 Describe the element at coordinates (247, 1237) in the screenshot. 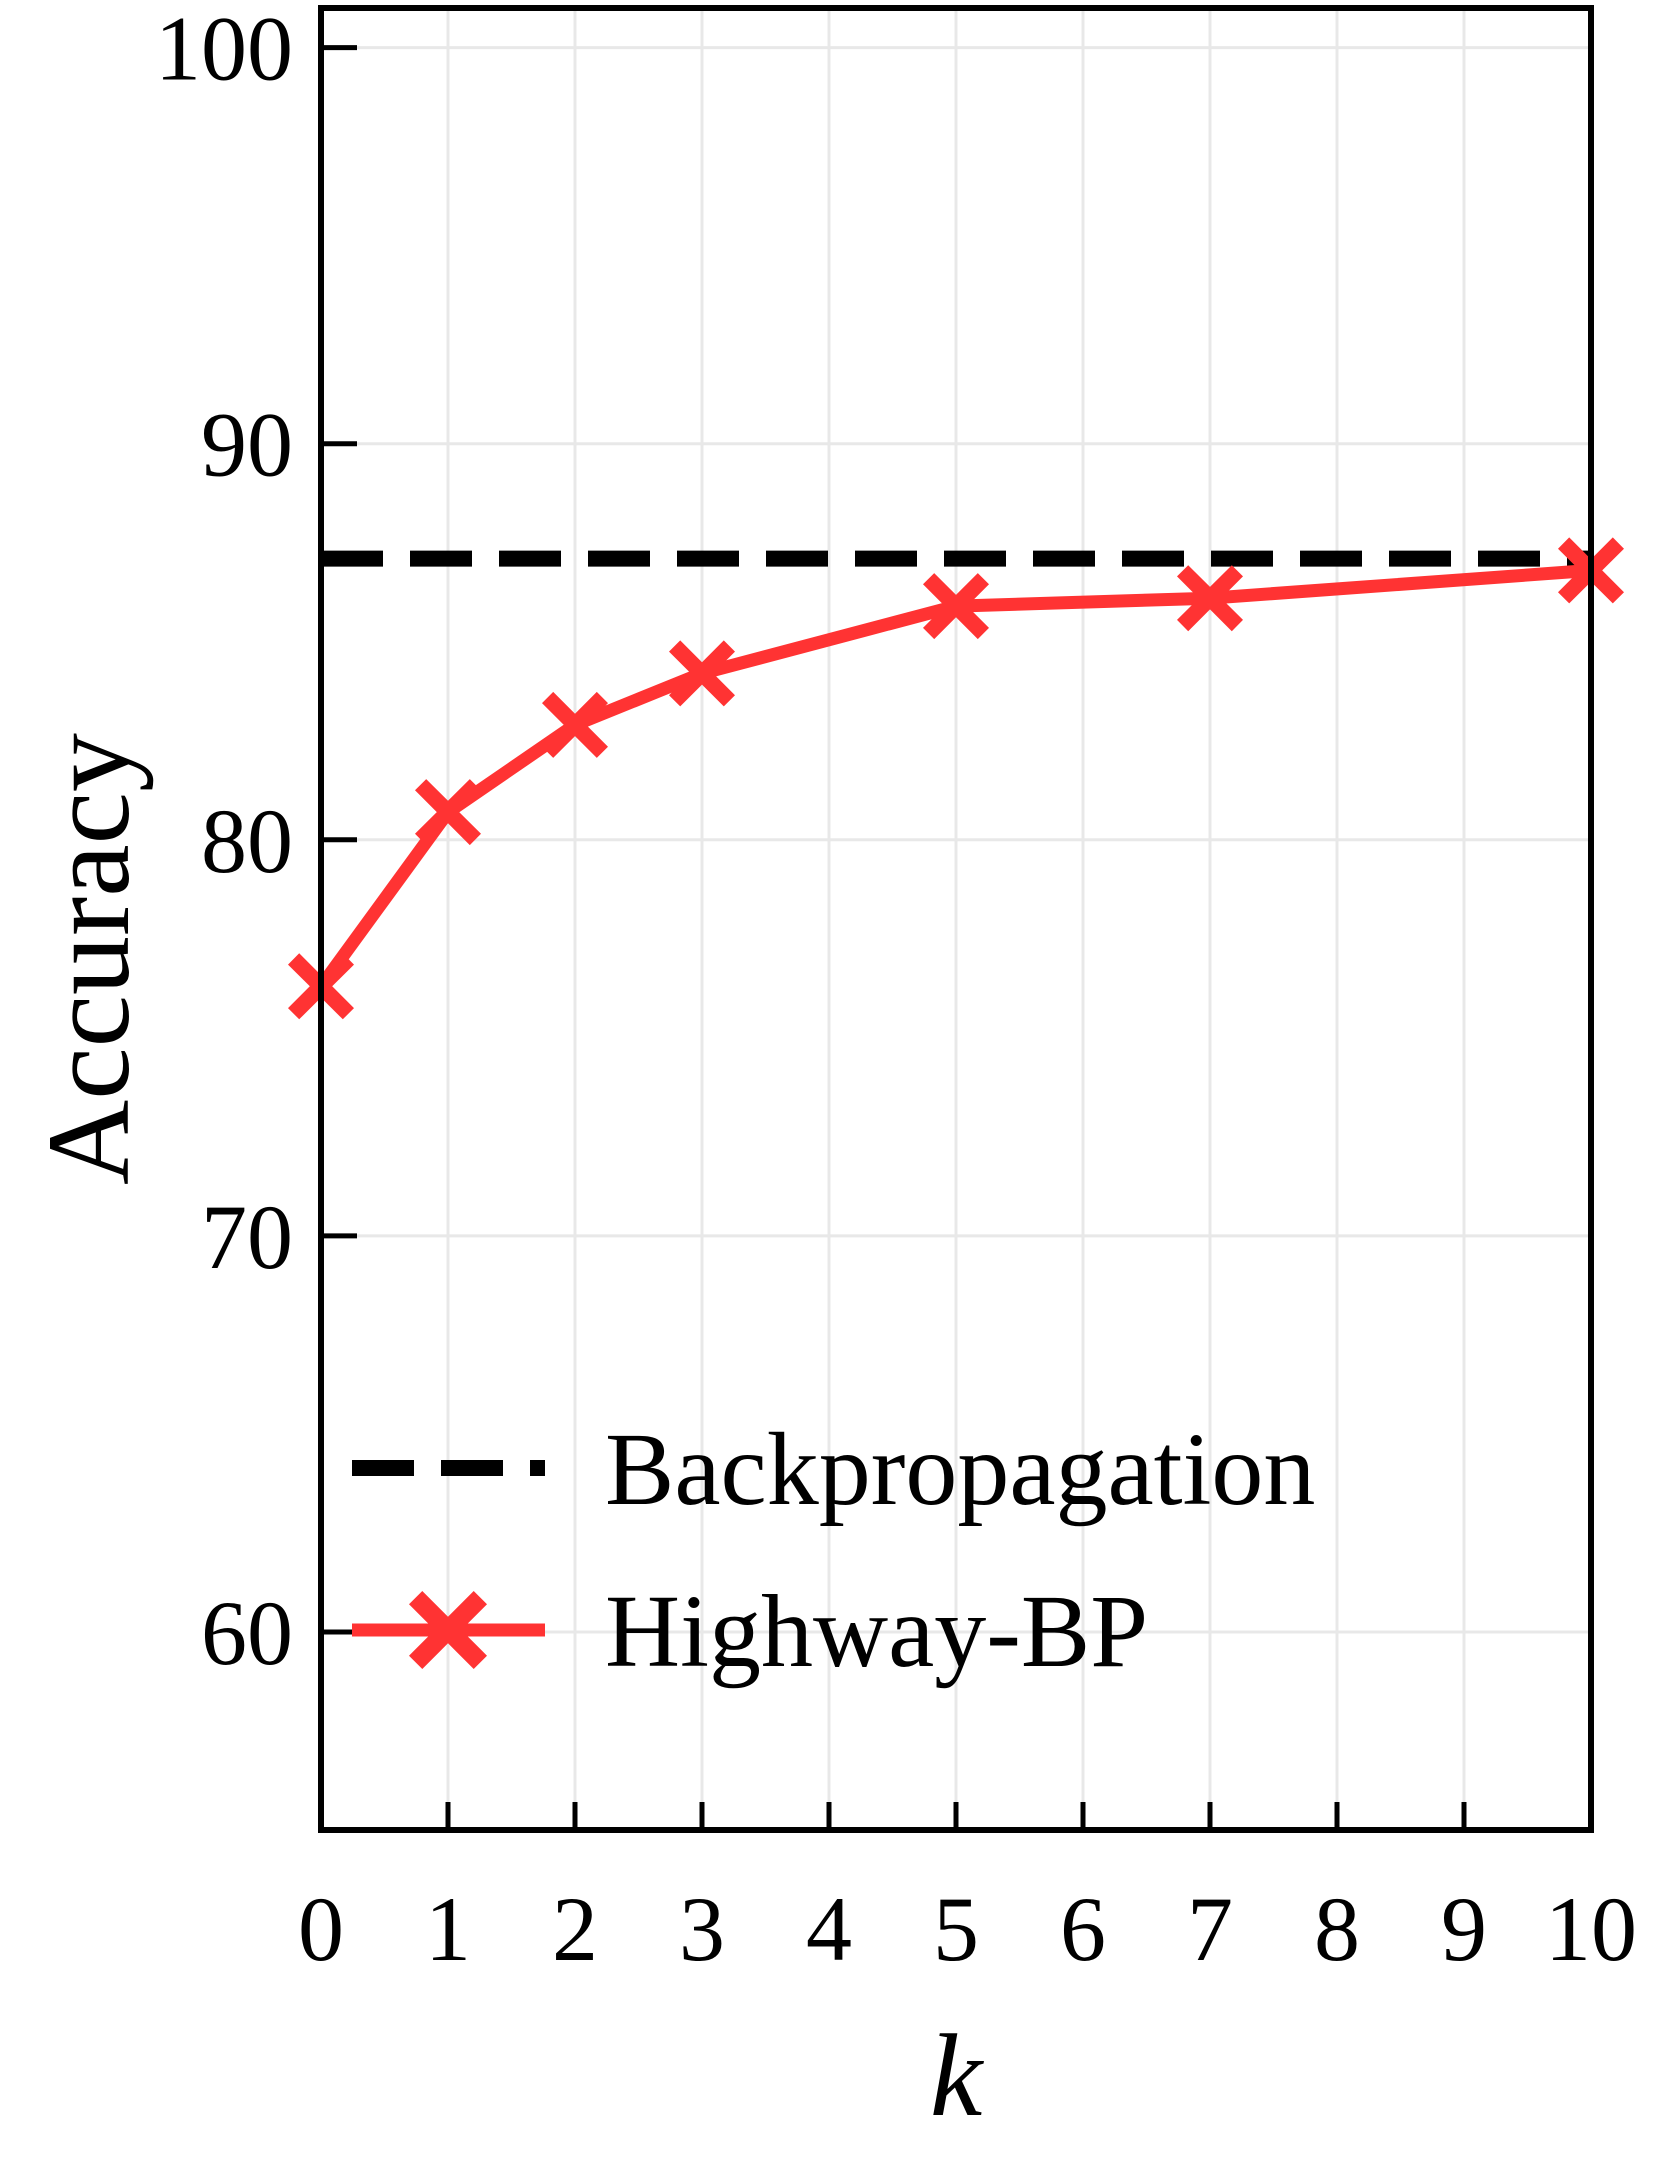

I see `y-tick-label: 70` at that location.